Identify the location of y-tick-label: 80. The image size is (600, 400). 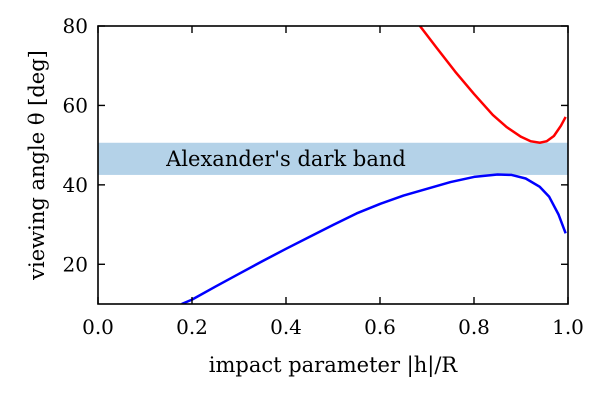
(75, 26).